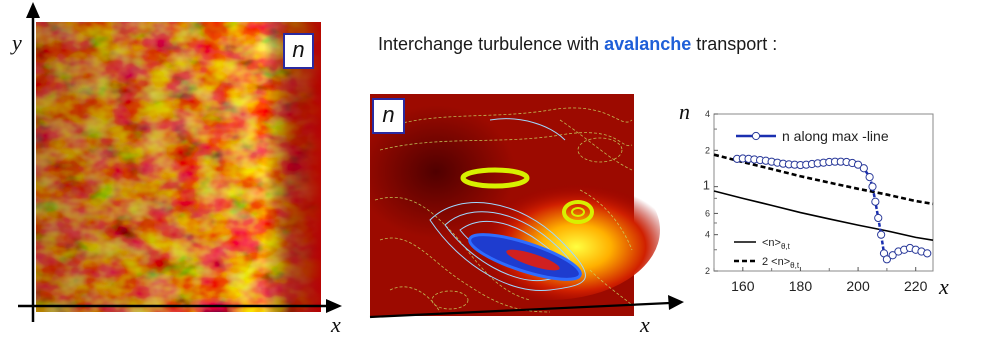 The width and height of the screenshot is (984, 338). I want to click on title-suffix: transport :, so click(734, 44).